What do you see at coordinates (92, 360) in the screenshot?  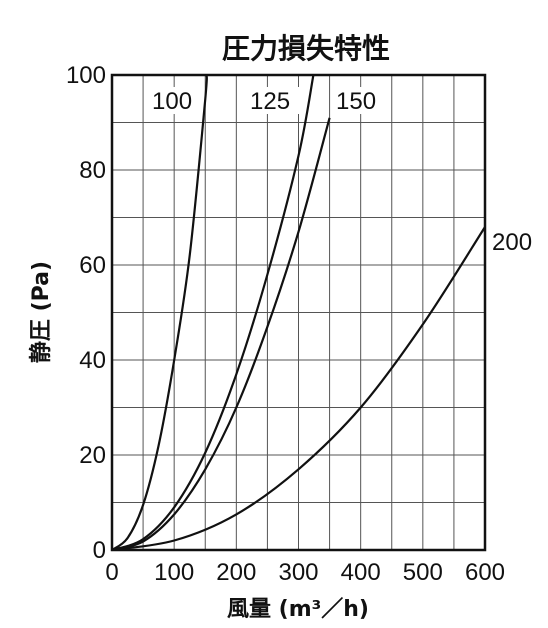 I see `y-tick-label: 40` at bounding box center [92, 360].